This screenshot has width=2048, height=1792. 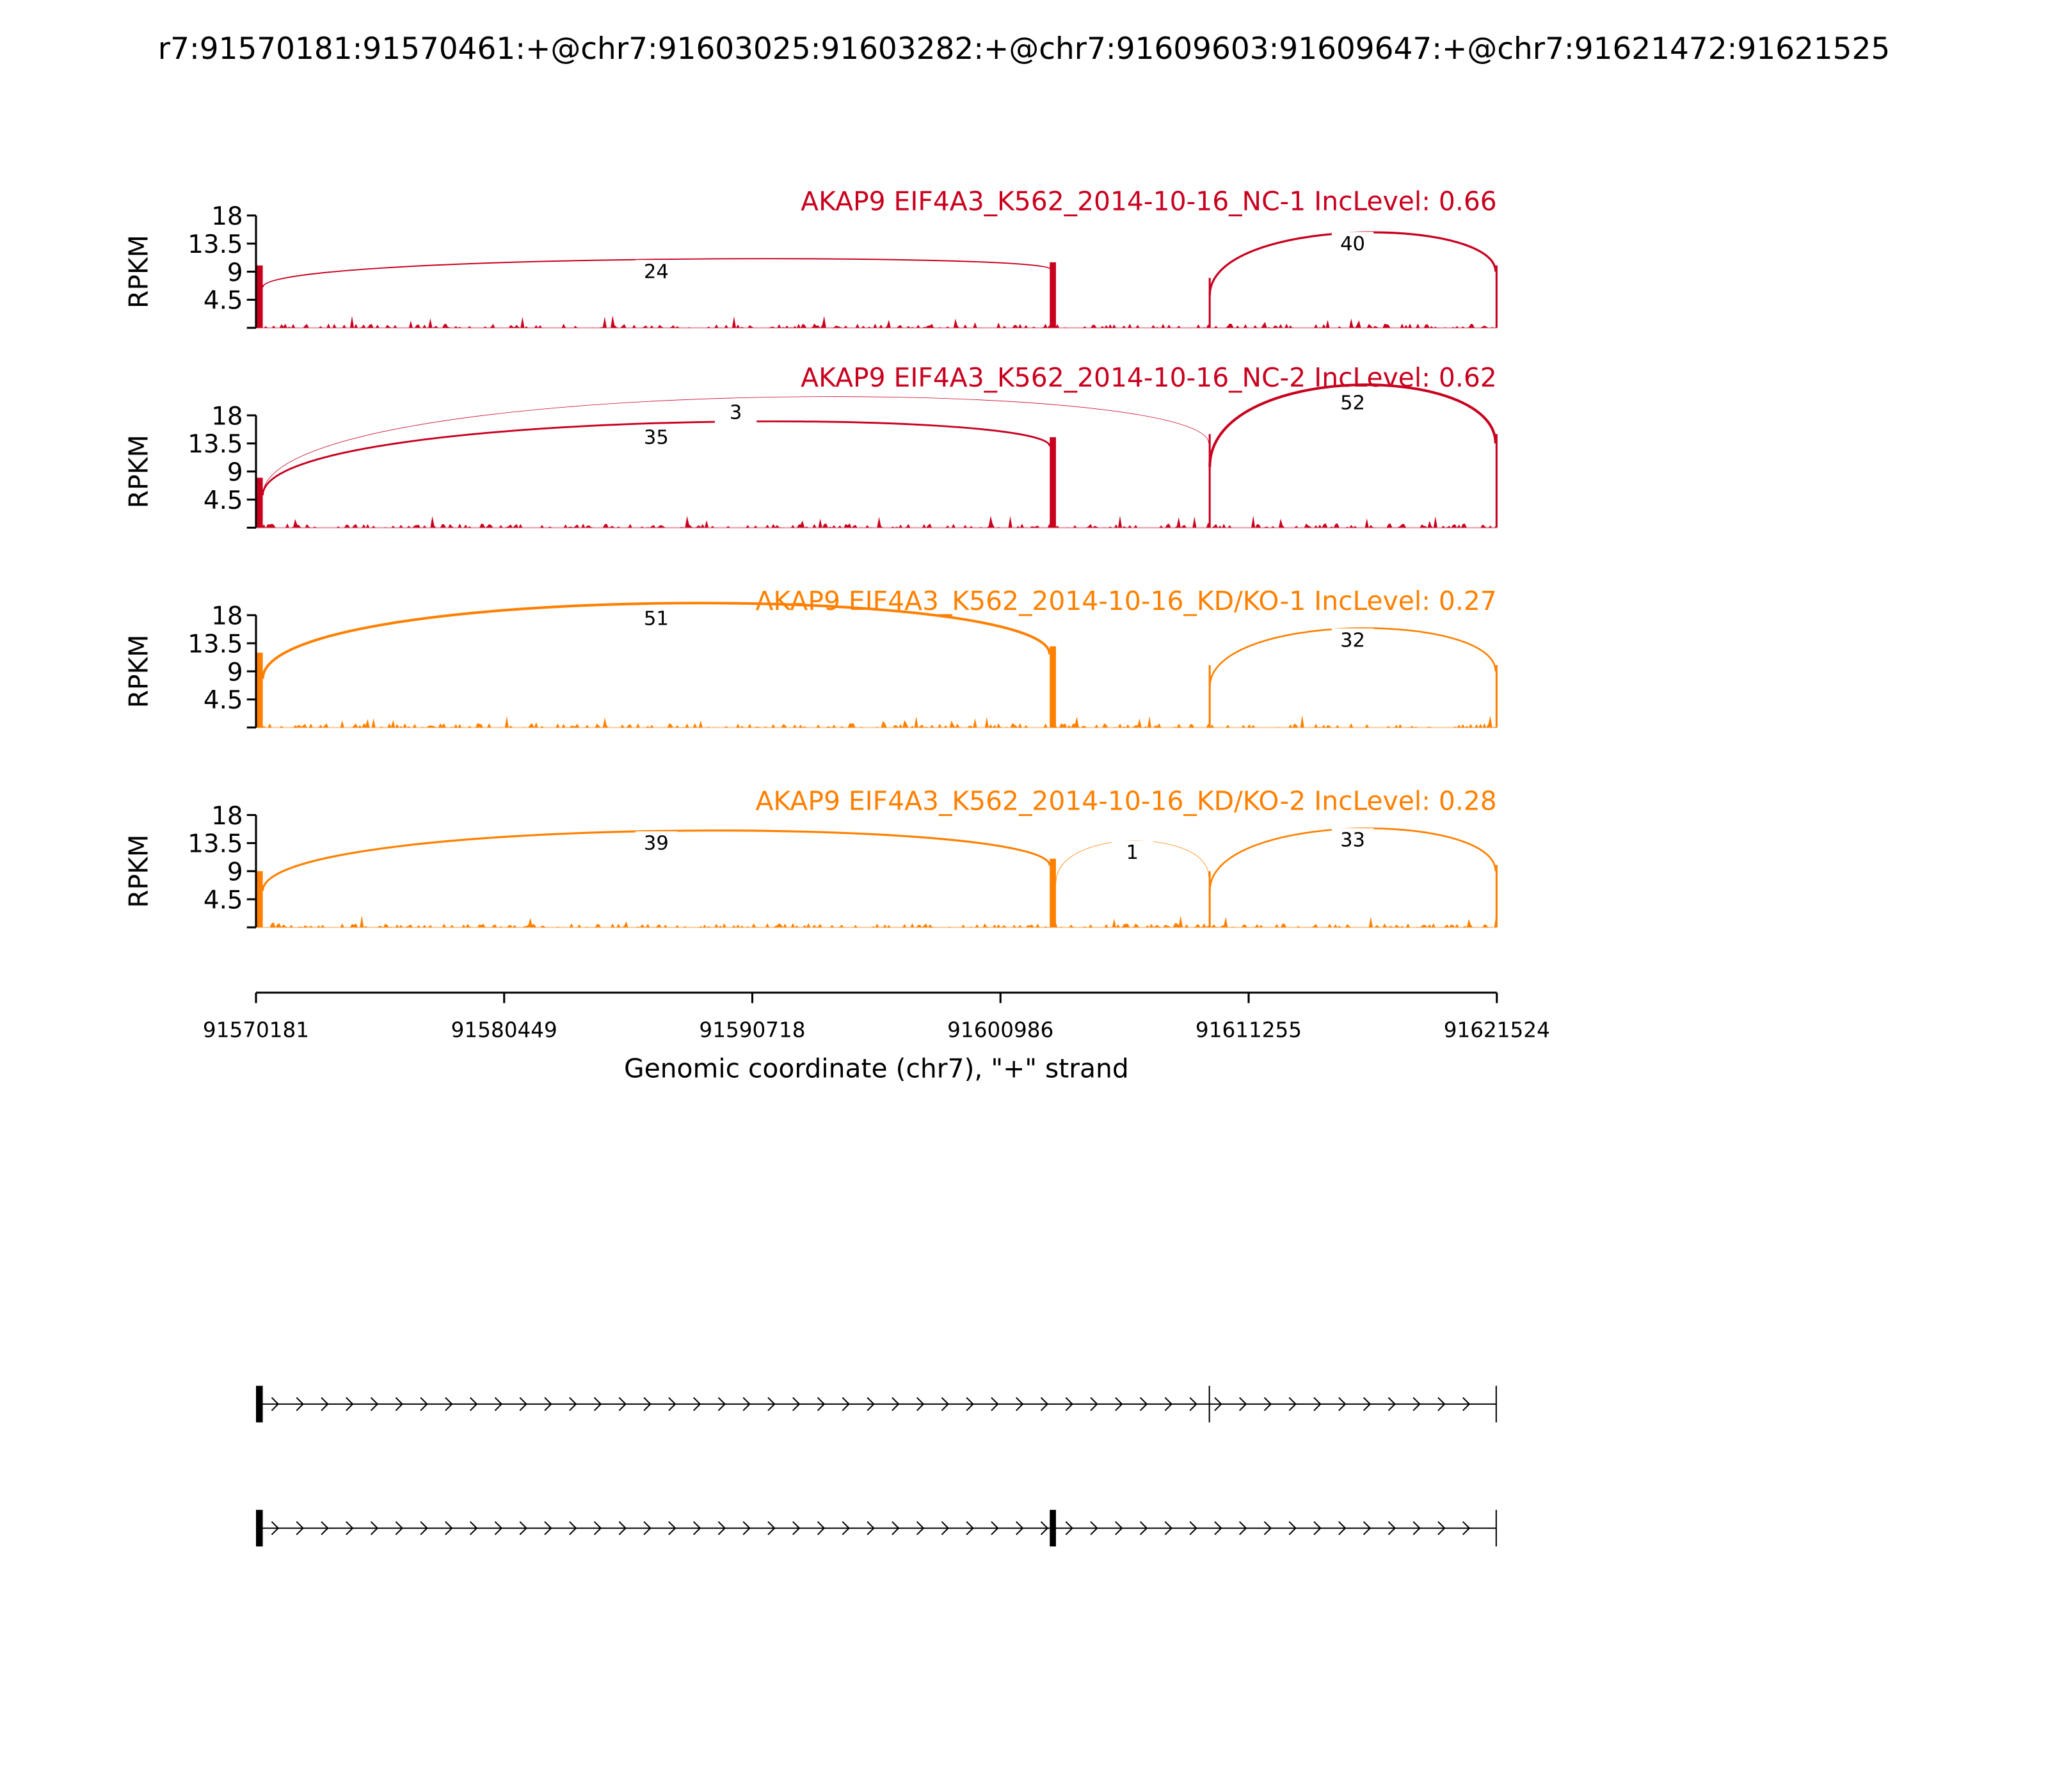 What do you see at coordinates (235, 872) in the screenshot?
I see `y-tick-label: 9` at bounding box center [235, 872].